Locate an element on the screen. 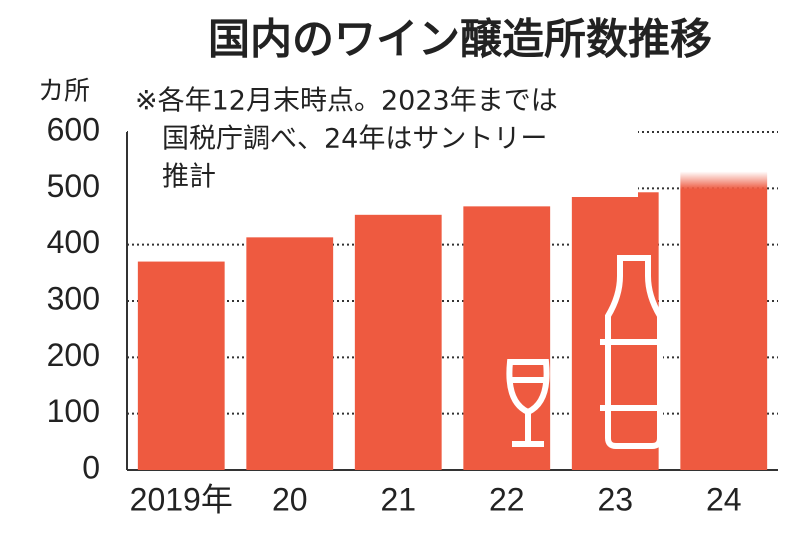  x-tick-label: 24 is located at coordinates (724, 499).